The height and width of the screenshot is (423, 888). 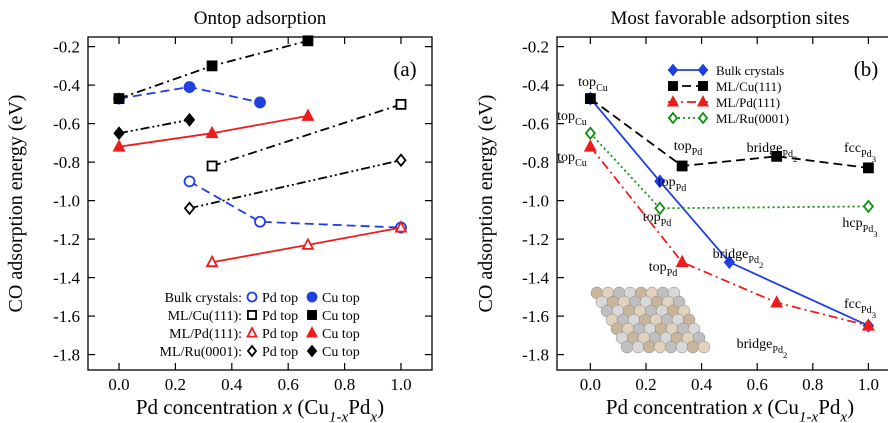 What do you see at coordinates (852, 223) in the screenshot?
I see `text-part: hcp` at bounding box center [852, 223].